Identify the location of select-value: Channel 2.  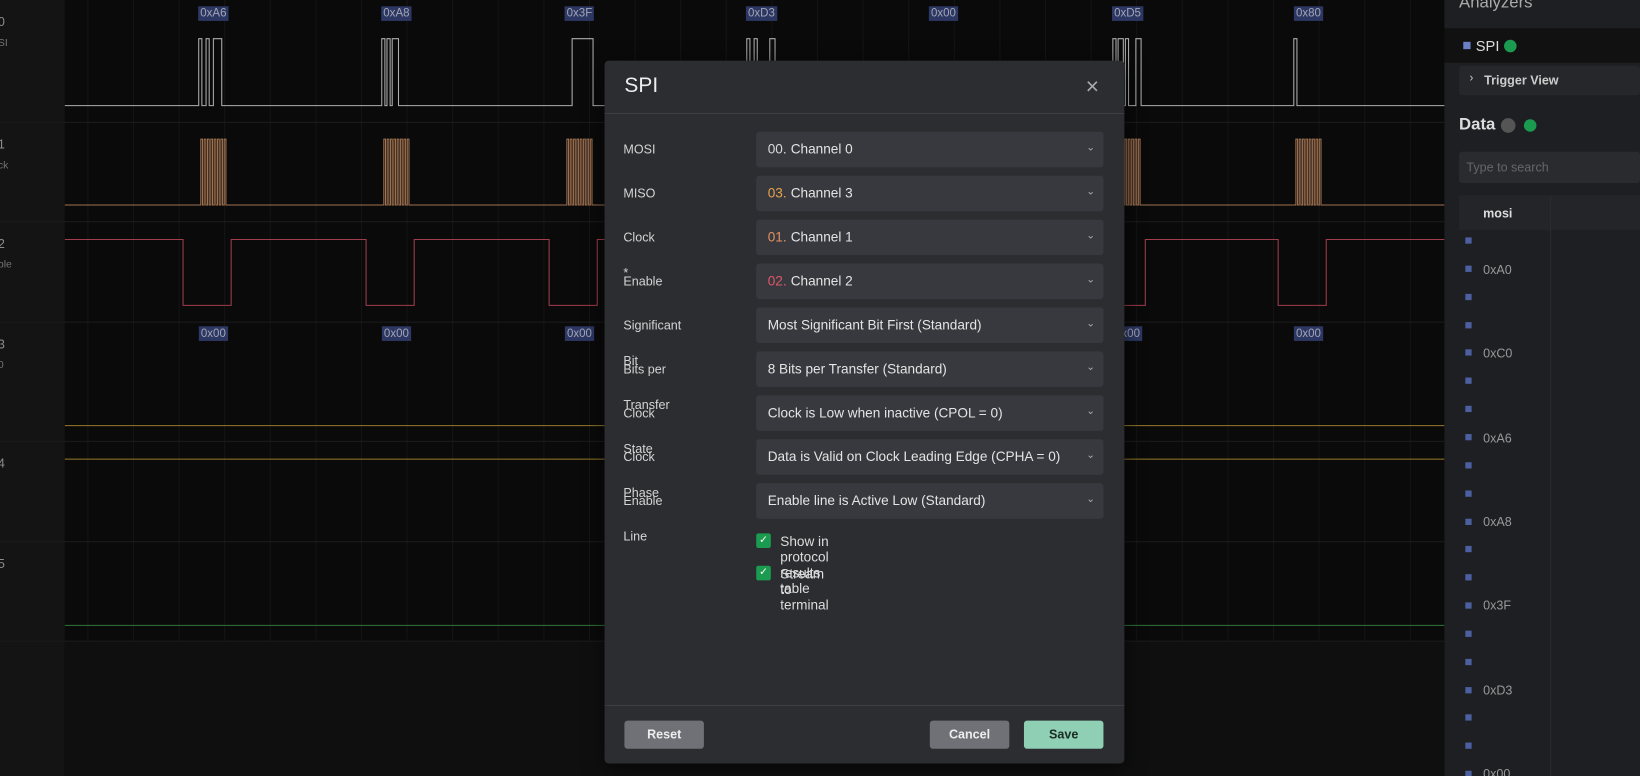
(821, 280).